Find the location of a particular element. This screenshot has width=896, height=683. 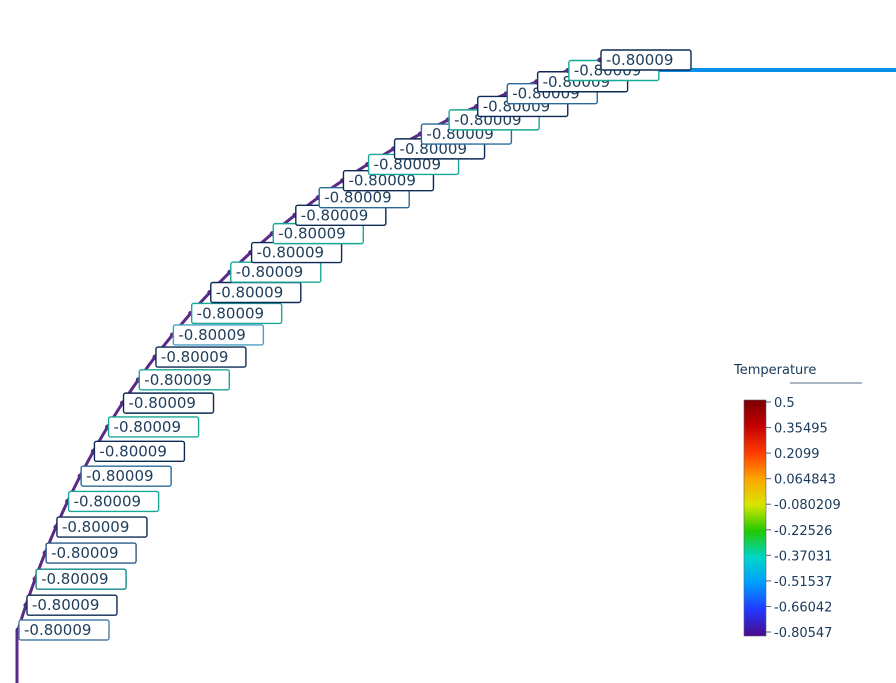

legend-tick-label: -0.80547 is located at coordinates (803, 633).